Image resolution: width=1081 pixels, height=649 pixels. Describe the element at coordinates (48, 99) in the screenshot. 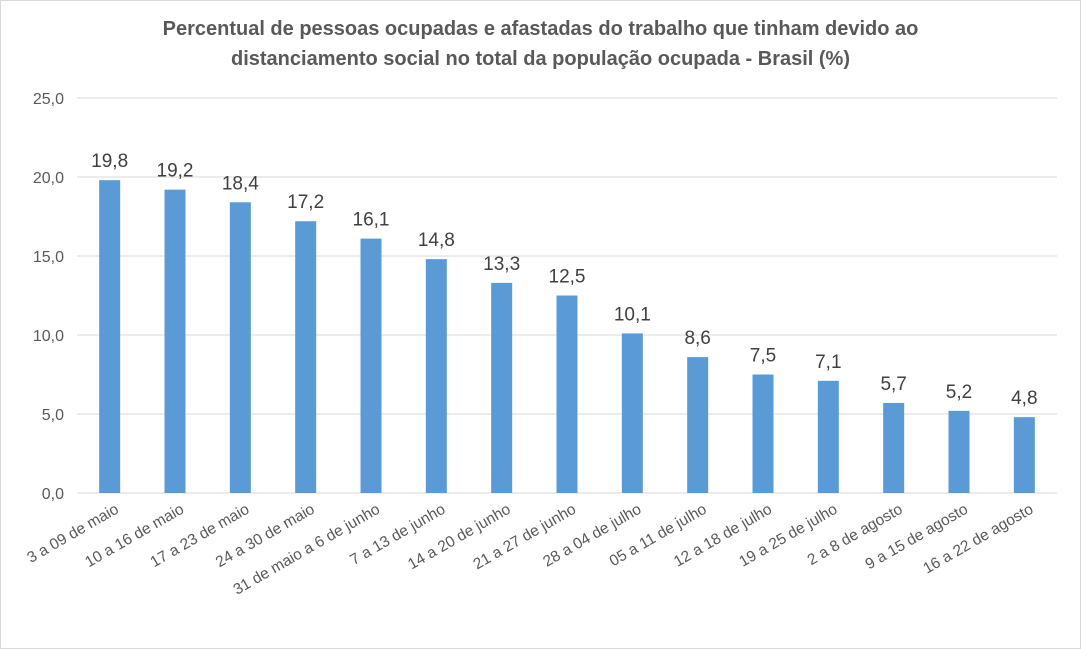

I see `y-tick-label: 25,0` at that location.